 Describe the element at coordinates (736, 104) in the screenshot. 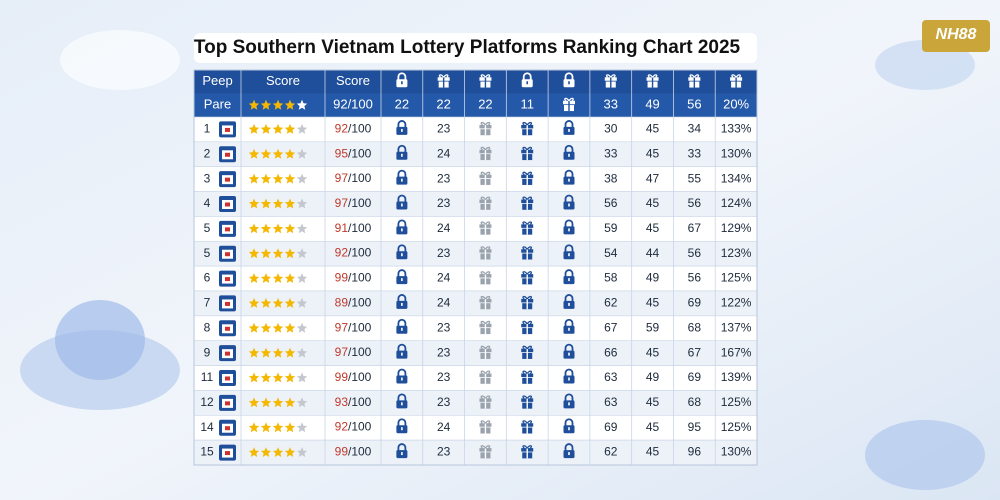

I see `header-value: 20%` at that location.